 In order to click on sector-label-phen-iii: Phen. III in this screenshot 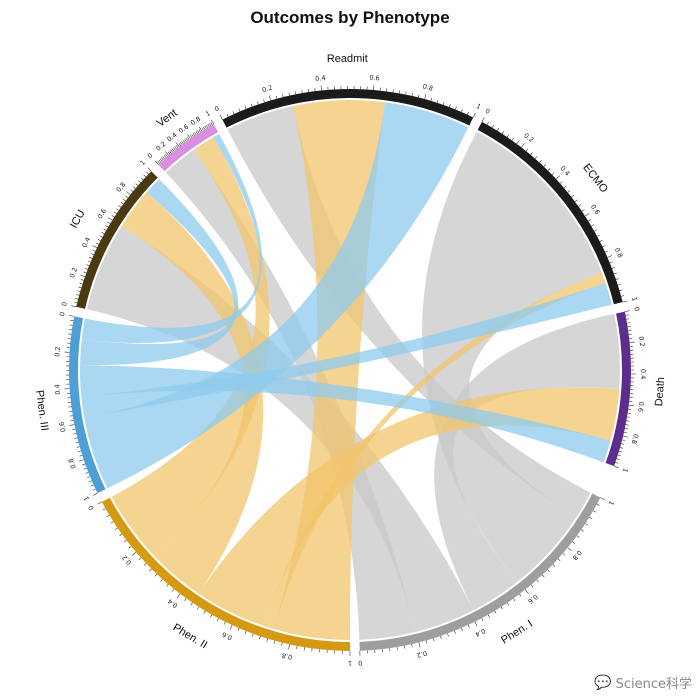, I will do `click(41, 410)`.